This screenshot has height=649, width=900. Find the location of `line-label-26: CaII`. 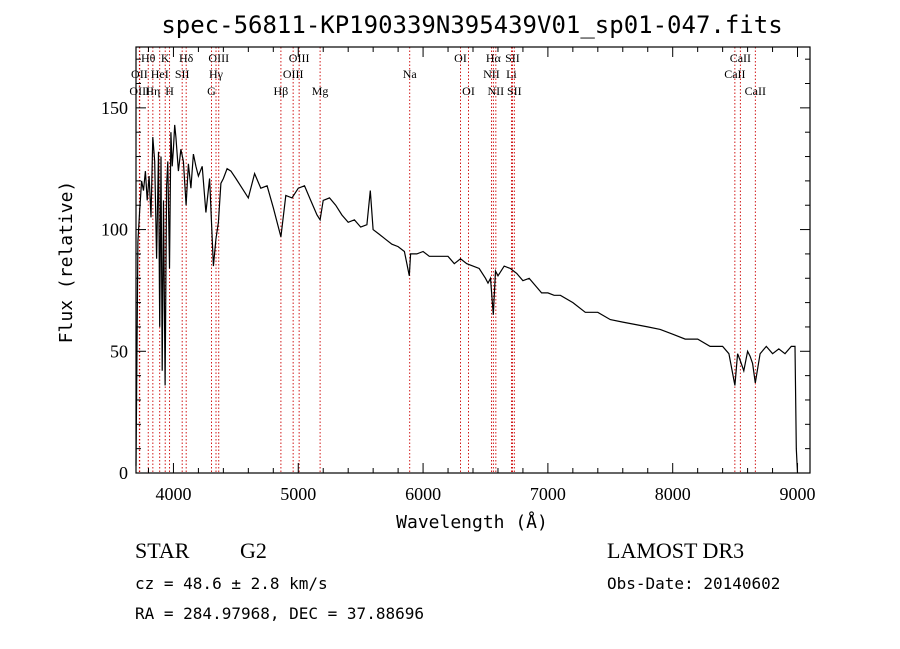

line-label-26: CaII is located at coordinates (734, 74).